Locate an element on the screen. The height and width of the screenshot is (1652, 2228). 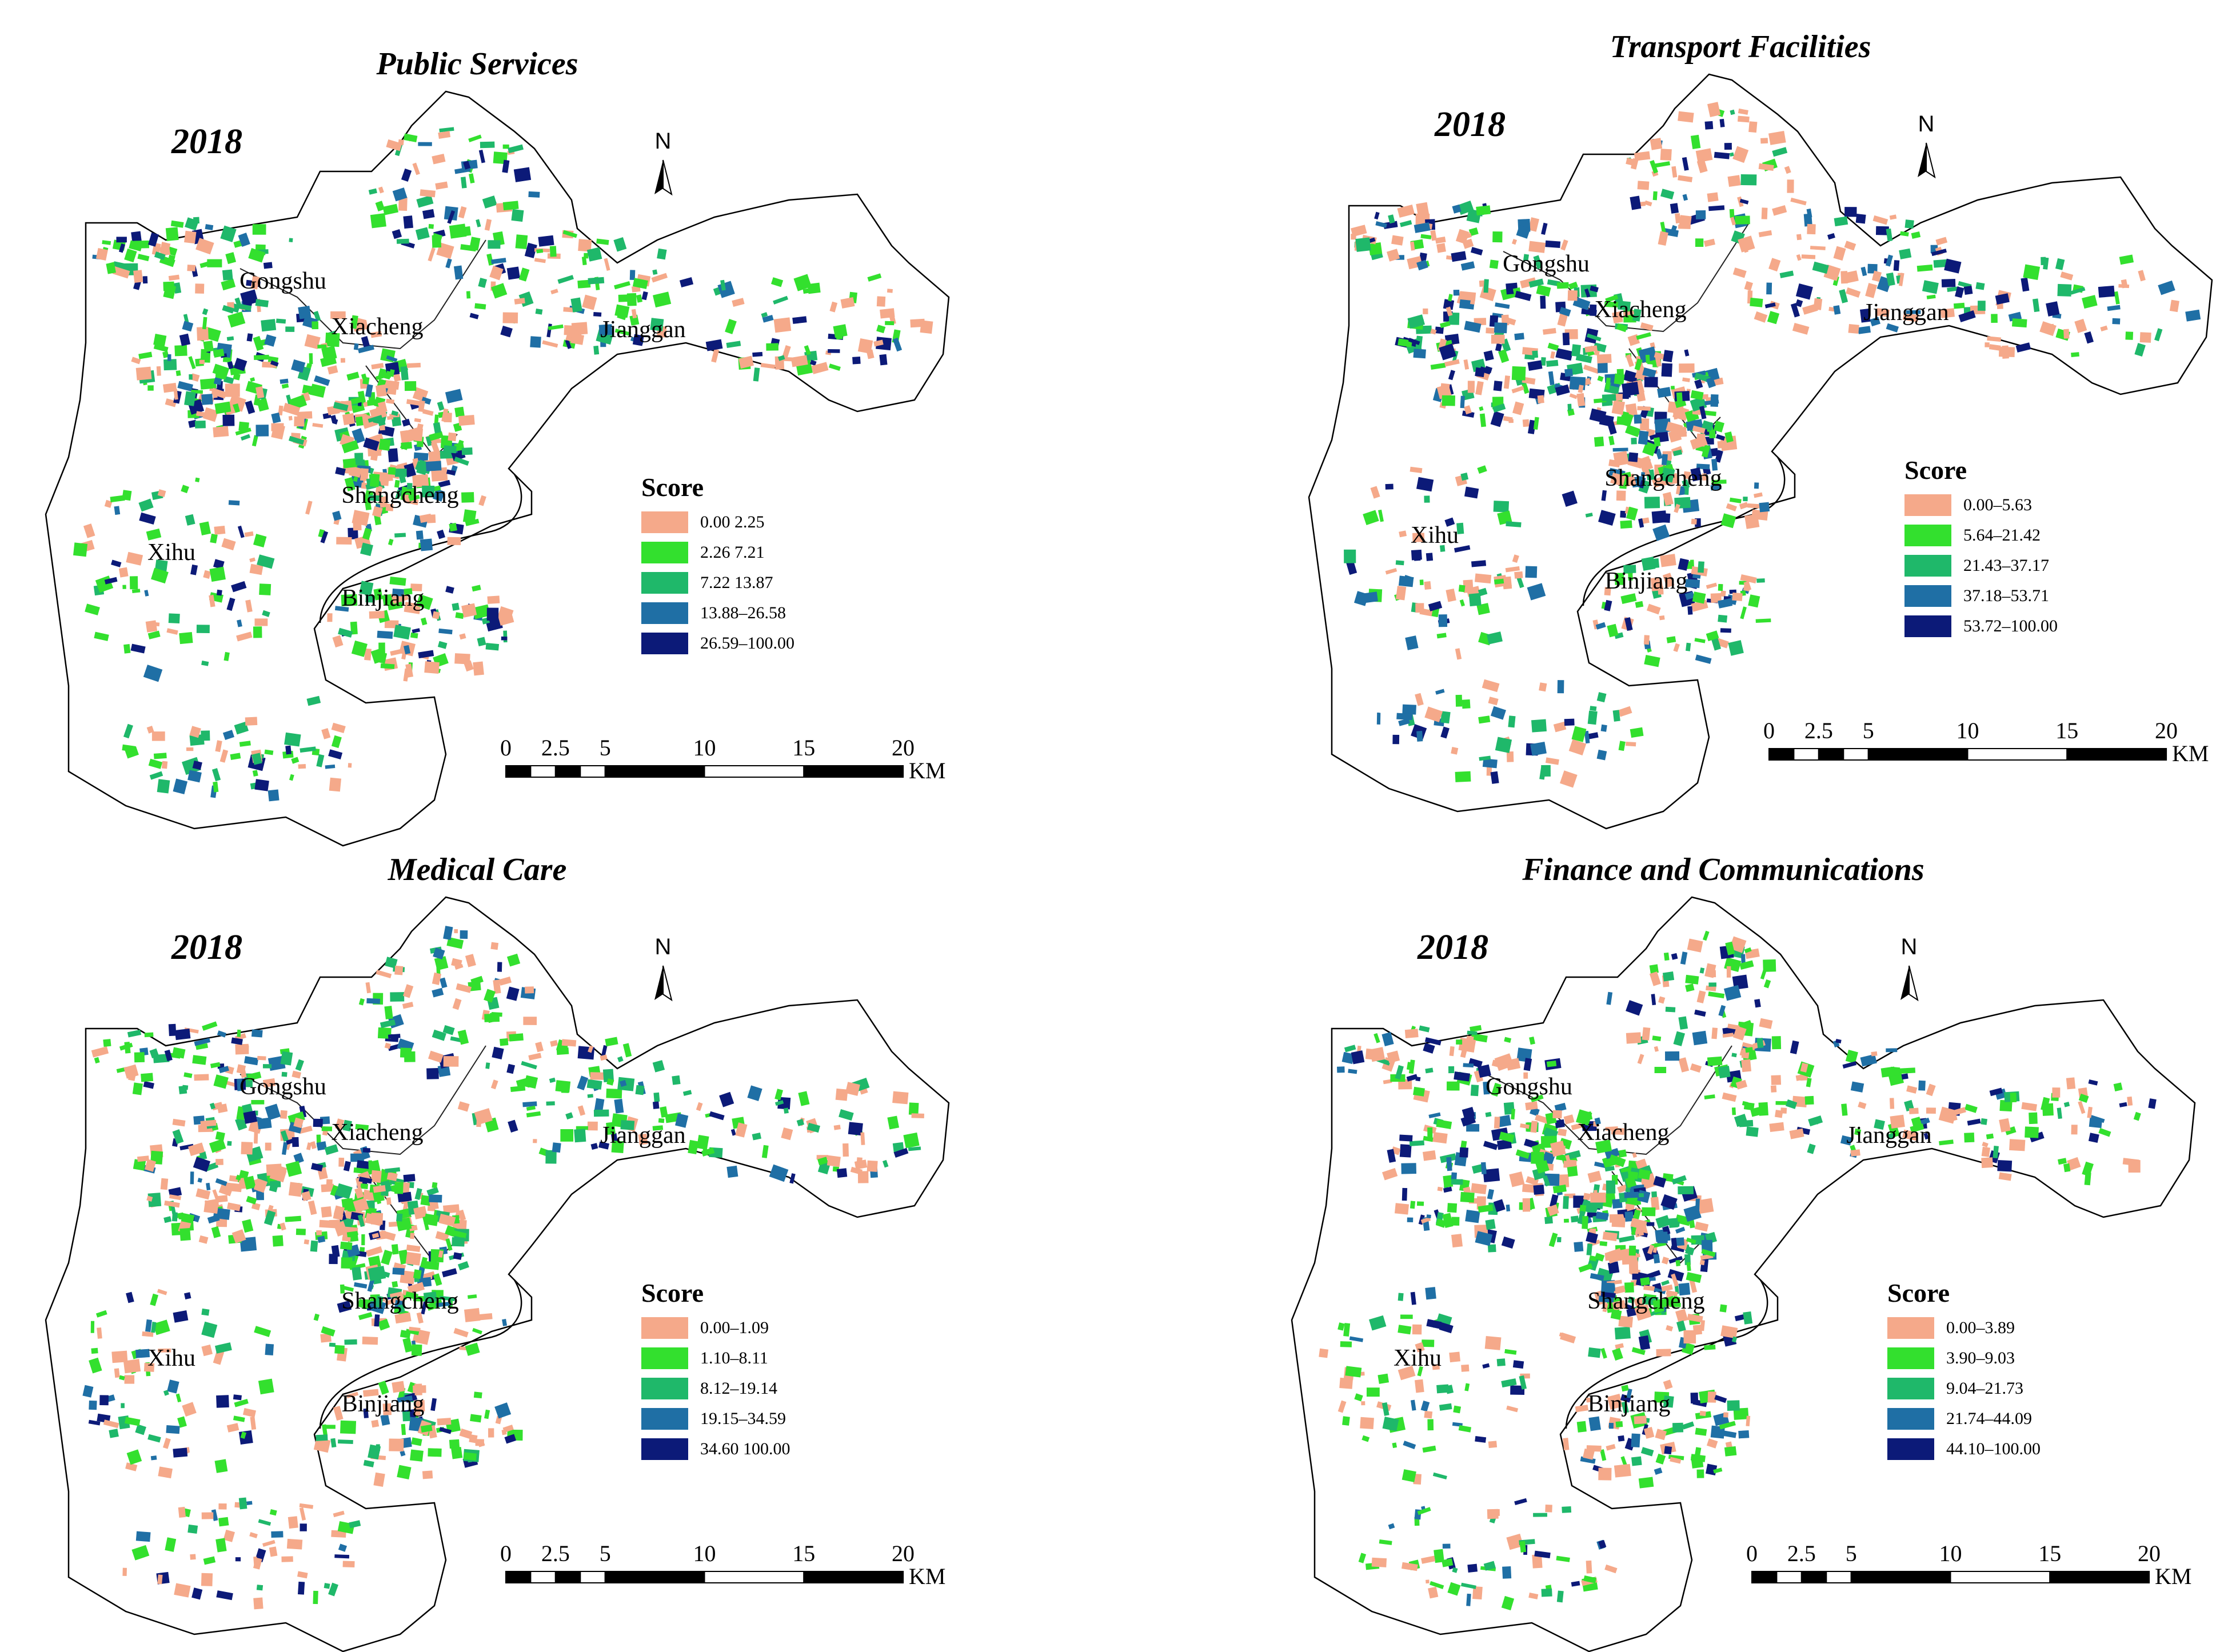
scale-tick-label: 2.5 is located at coordinates (1818, 730).